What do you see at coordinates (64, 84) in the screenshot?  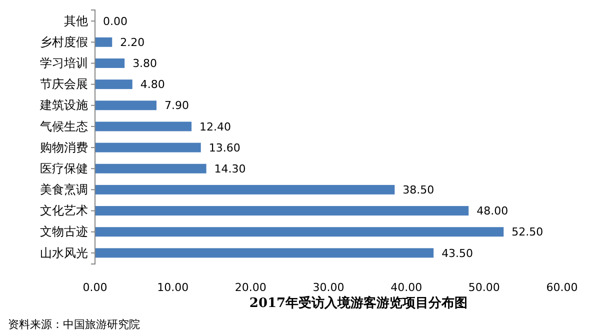 I see `y-tick-label: 节庆会展` at bounding box center [64, 84].